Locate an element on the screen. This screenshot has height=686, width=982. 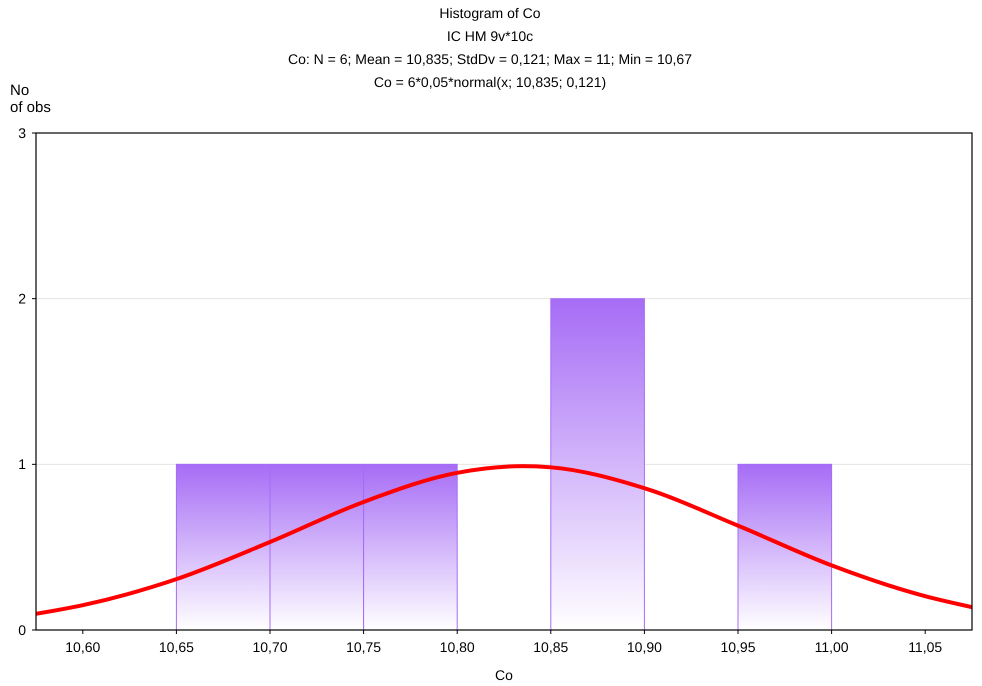
y-axis-title: No of obs is located at coordinates (30, 99).